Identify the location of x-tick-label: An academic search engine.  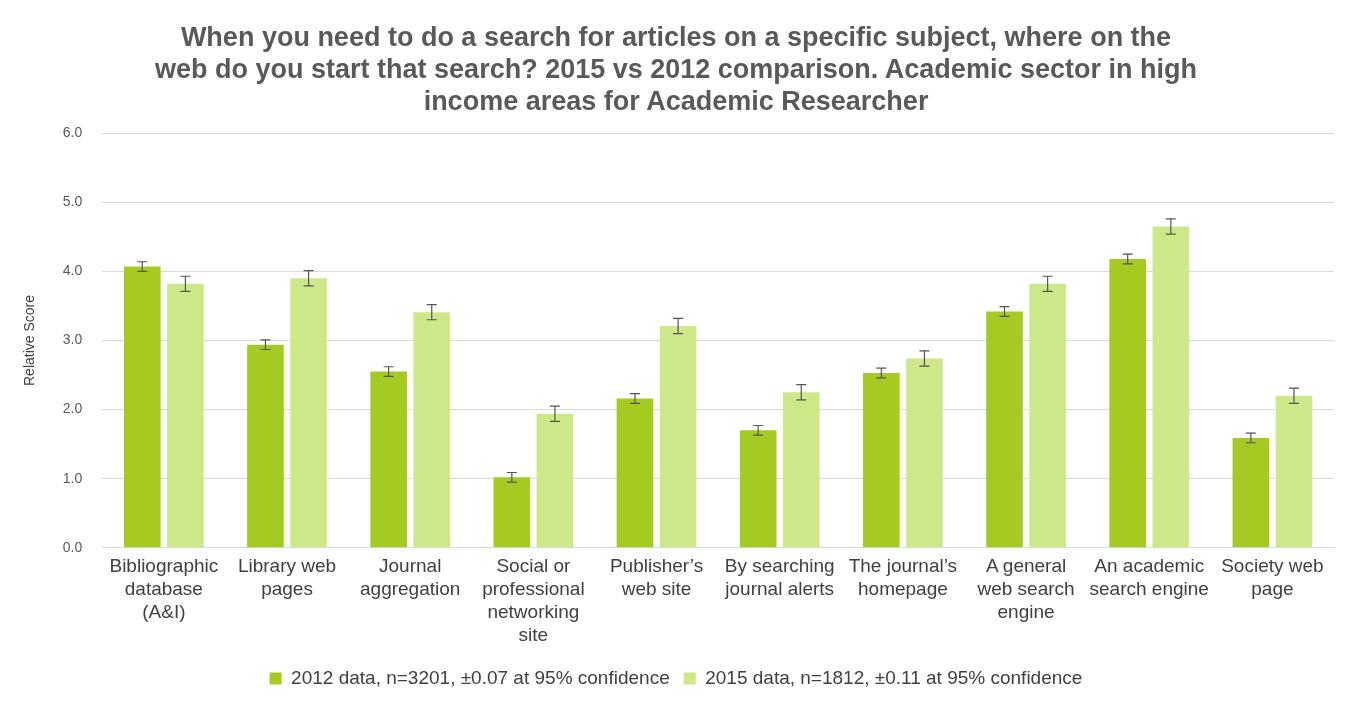
(1149, 577).